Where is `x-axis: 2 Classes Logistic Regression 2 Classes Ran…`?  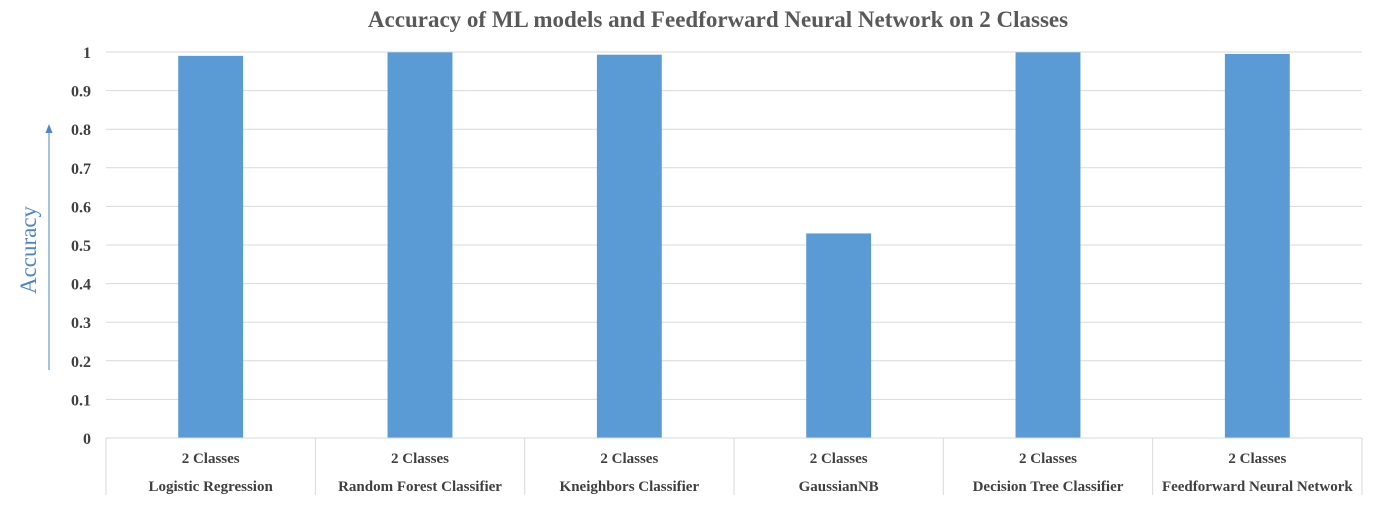
x-axis: 2 Classes Logistic Regression 2 Classes Ran… is located at coordinates (734, 466).